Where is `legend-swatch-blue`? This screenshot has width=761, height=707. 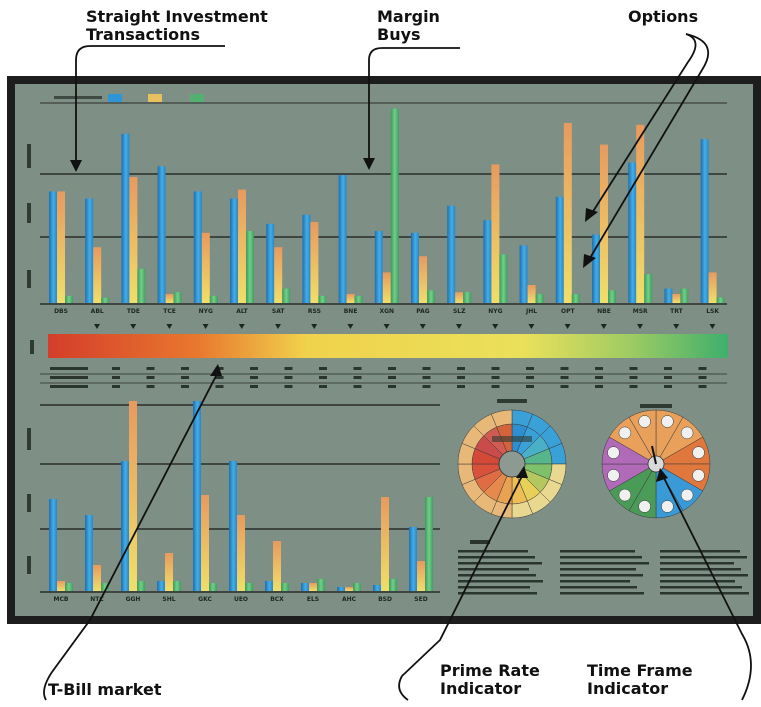
legend-swatch-blue is located at coordinates (115, 98).